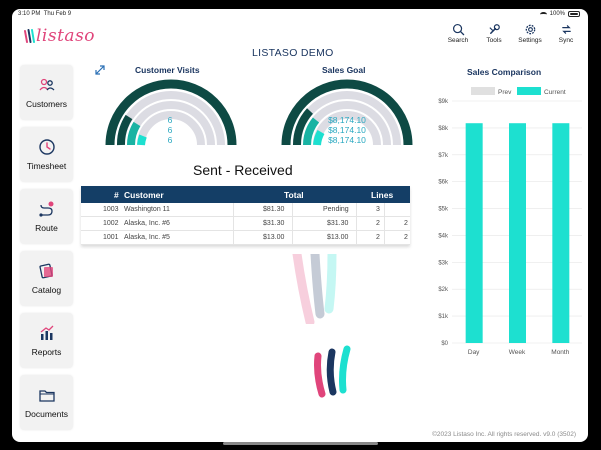  I want to click on sales-goal-values: $8,174.10 $8,174.10 $8,174.10, so click(347, 130).